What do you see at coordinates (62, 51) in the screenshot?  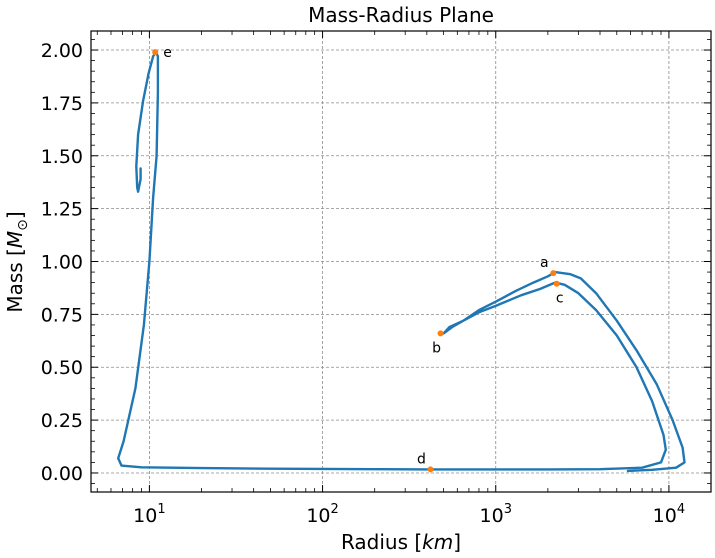 I see `y-tick-label: 2.00` at bounding box center [62, 51].